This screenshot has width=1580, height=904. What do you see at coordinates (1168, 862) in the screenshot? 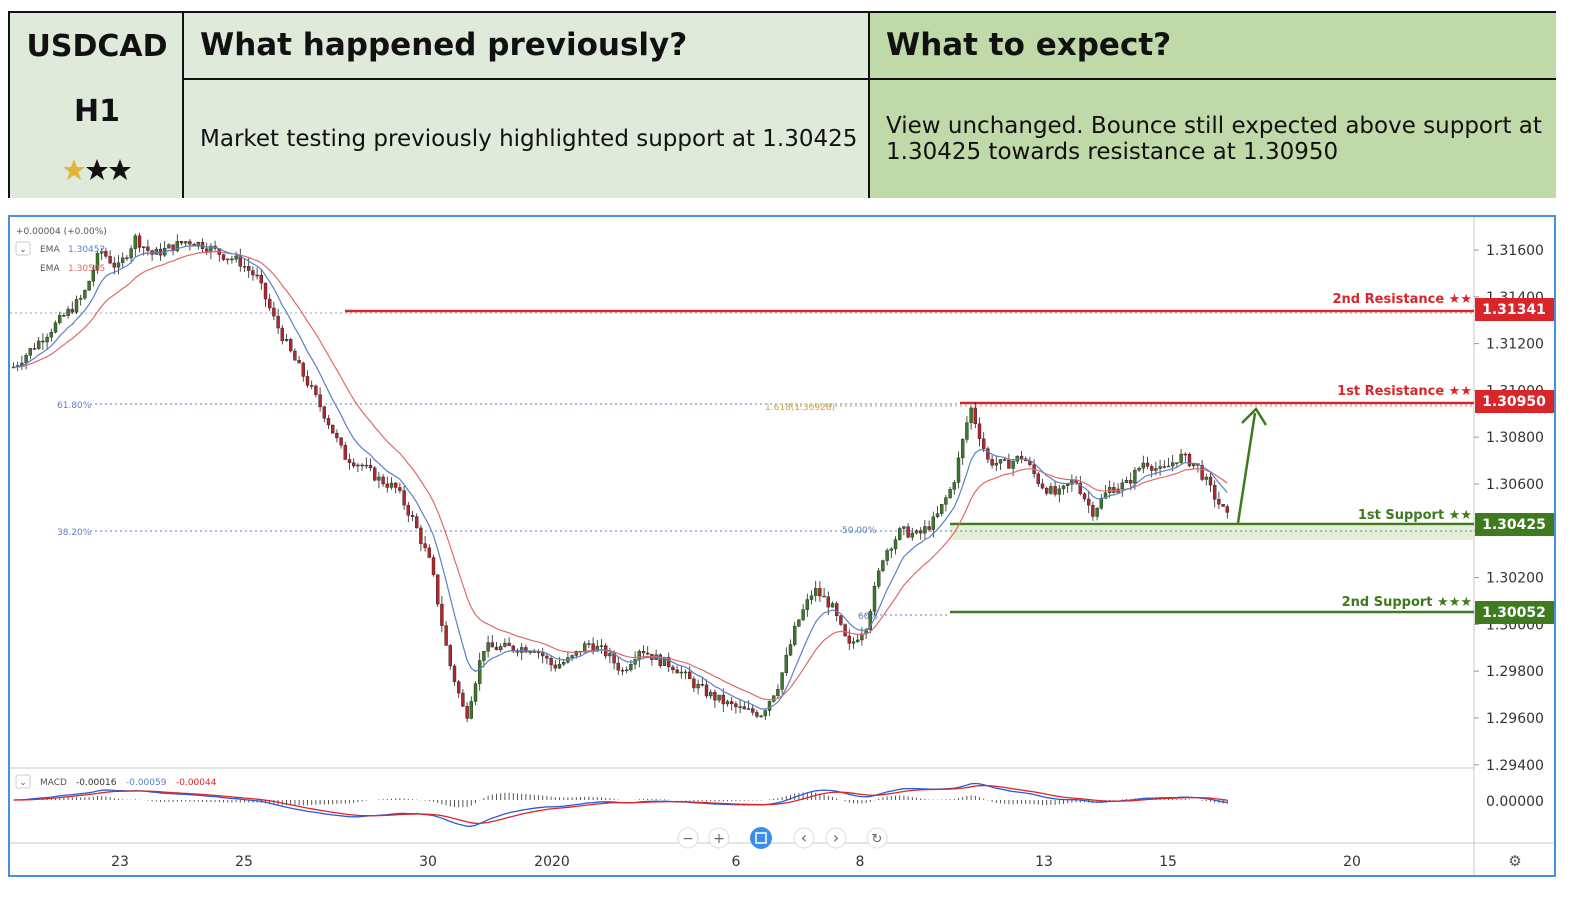
I see `x-tick-label: 15` at bounding box center [1168, 862].